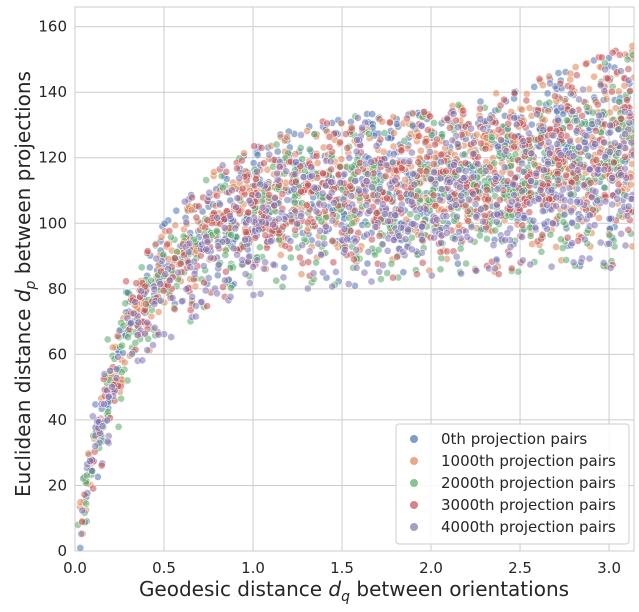 The image size is (639, 612). Describe the element at coordinates (342, 568) in the screenshot. I see `x-tick-labels: 0.0 0.5 1.0 1.5 2.0 2.5 3.0` at that location.